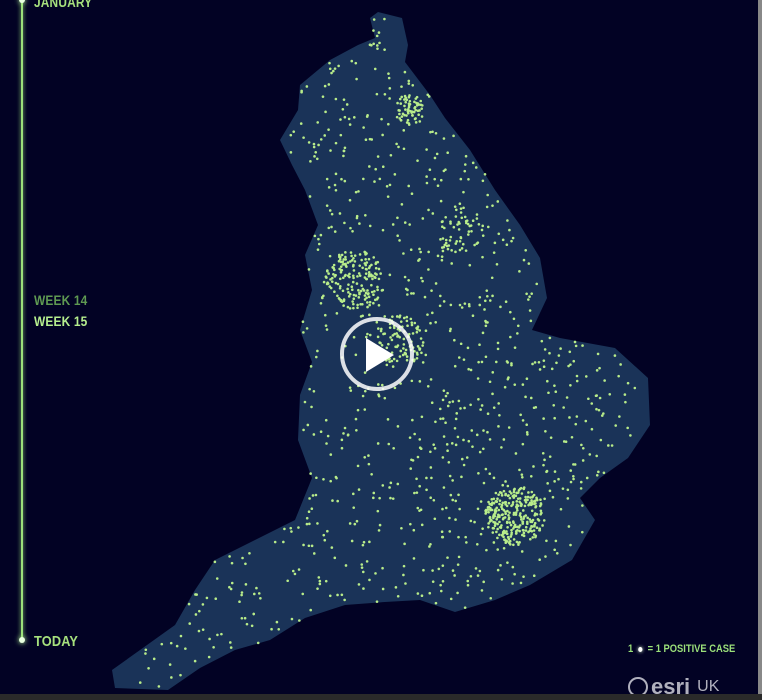 The width and height of the screenshot is (762, 700). Describe the element at coordinates (377, 354) in the screenshot. I see `play-button` at that location.